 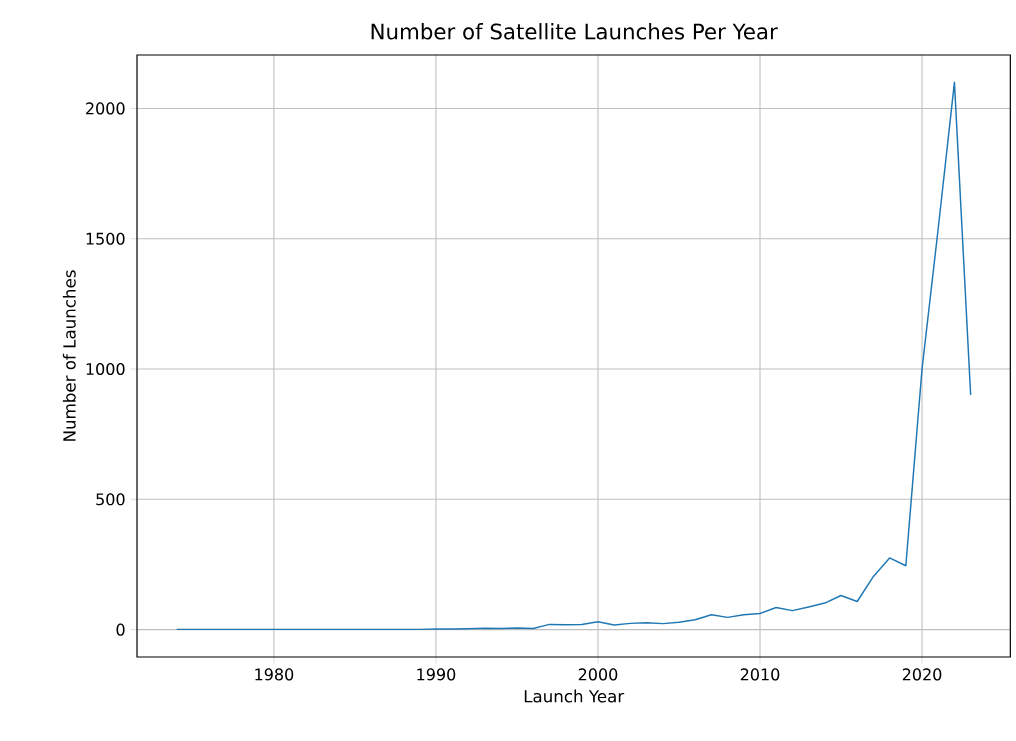 I want to click on x-tick-label: 2020, so click(x=922, y=674).